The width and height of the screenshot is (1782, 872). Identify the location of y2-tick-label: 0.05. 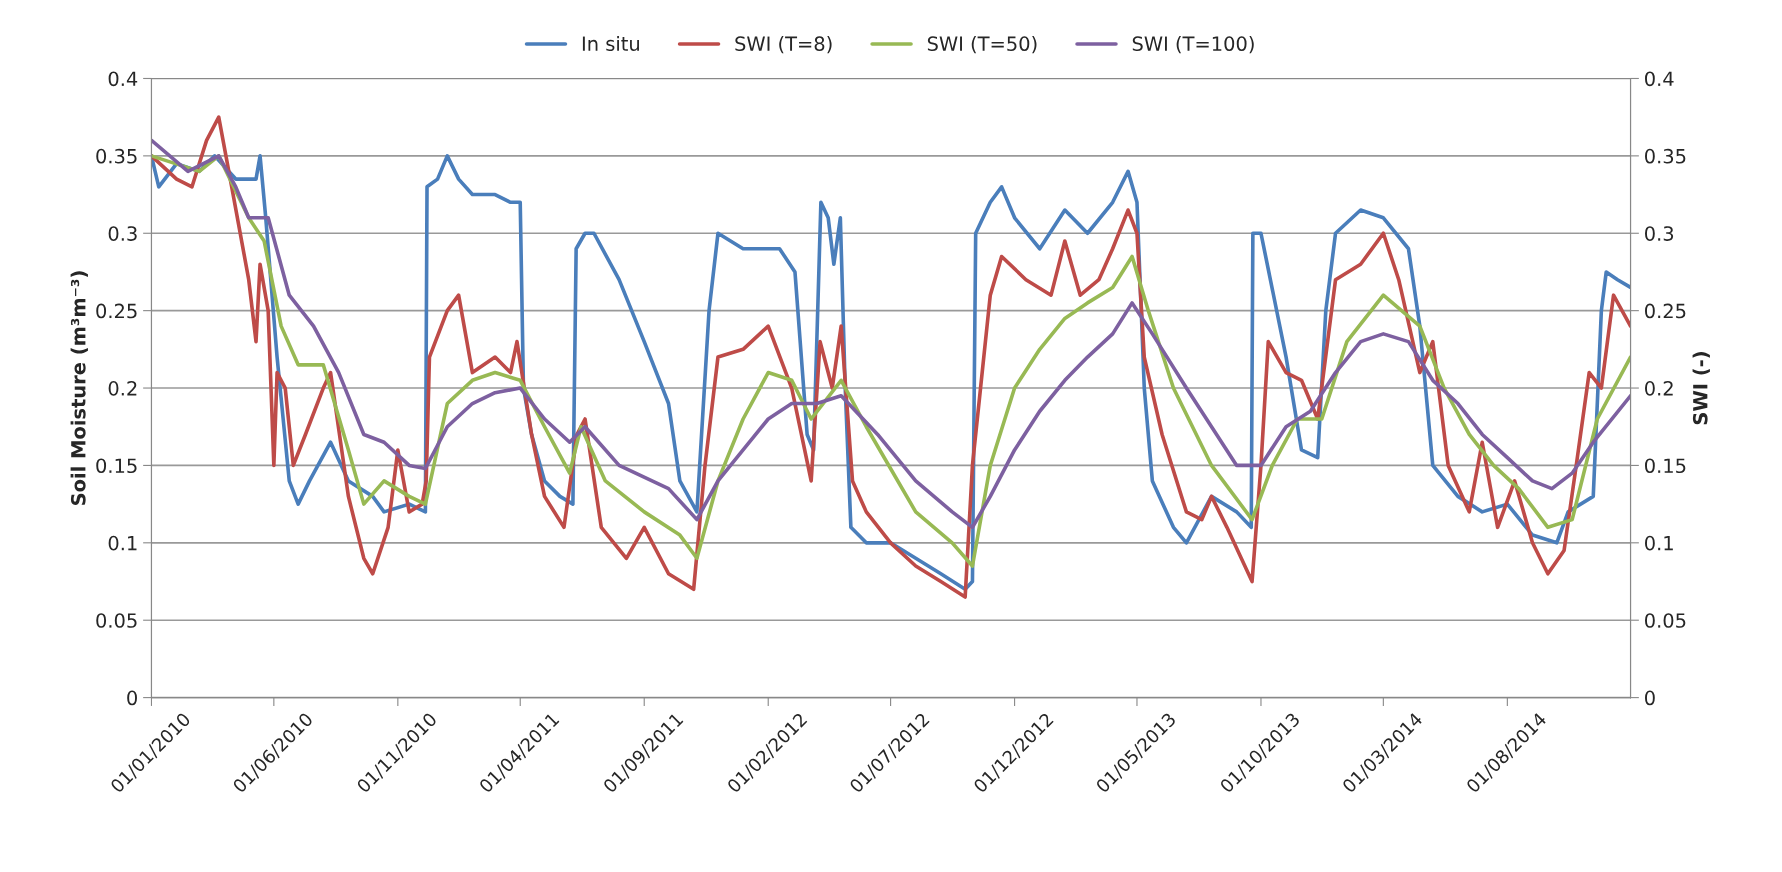
(1665, 620).